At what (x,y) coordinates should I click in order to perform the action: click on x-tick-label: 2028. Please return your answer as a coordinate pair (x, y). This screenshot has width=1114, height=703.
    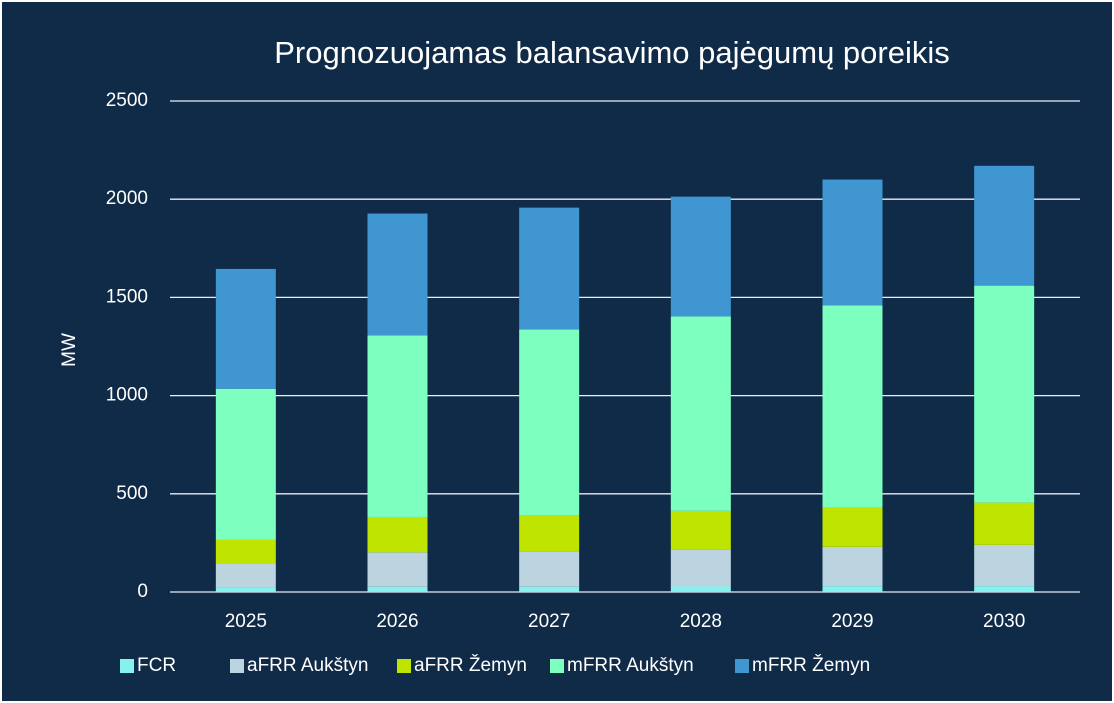
    Looking at the image, I should click on (701, 621).